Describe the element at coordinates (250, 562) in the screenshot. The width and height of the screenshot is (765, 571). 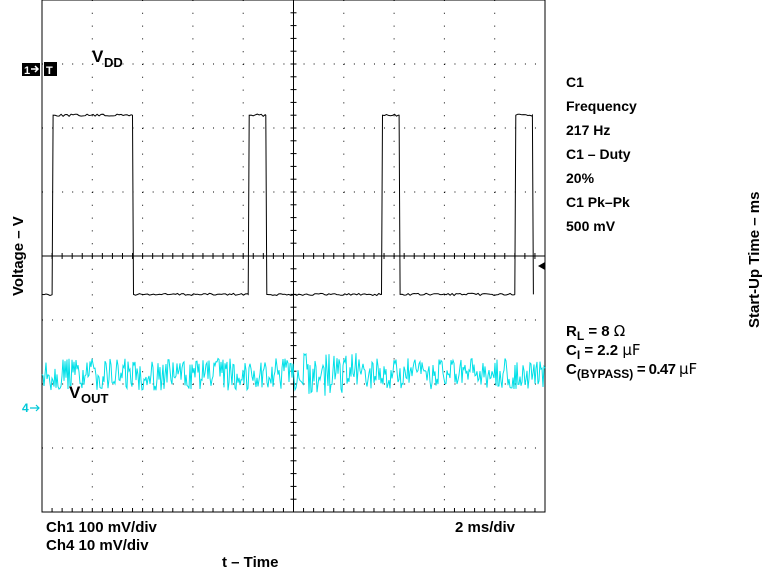
I see `x-axis-label: t – Time` at that location.